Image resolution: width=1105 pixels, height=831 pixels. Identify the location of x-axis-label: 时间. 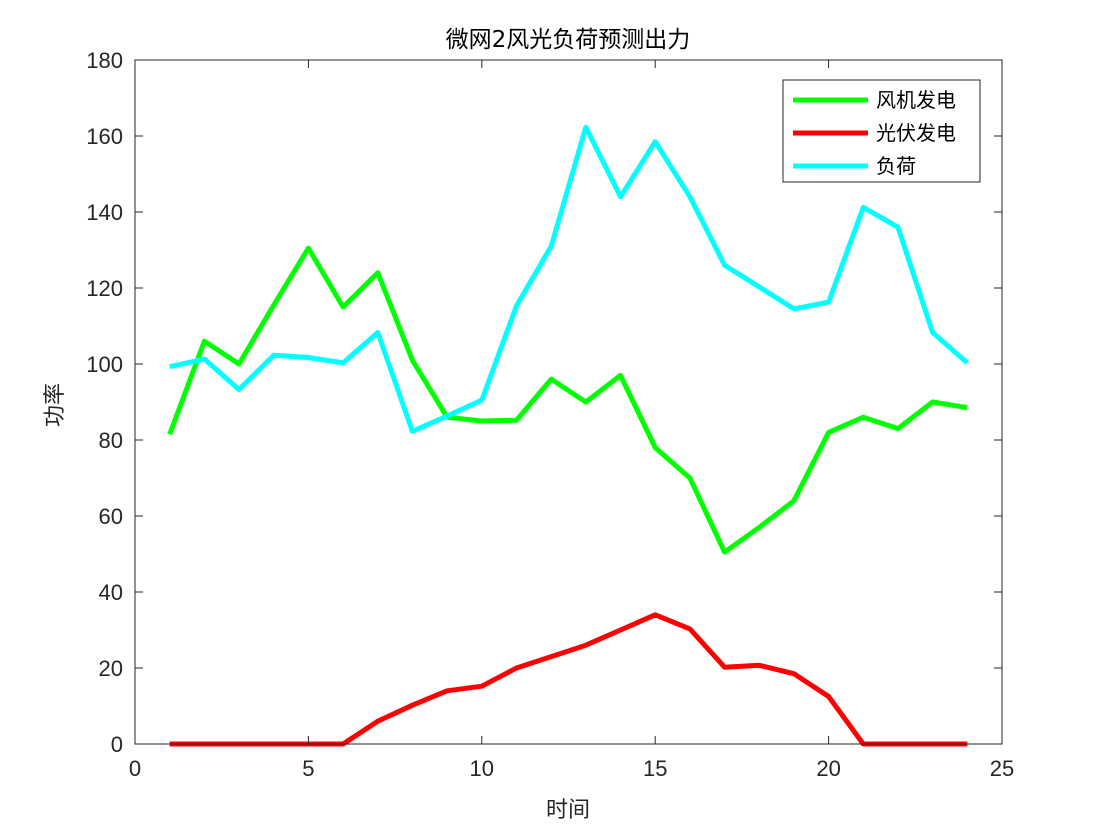
(568, 810).